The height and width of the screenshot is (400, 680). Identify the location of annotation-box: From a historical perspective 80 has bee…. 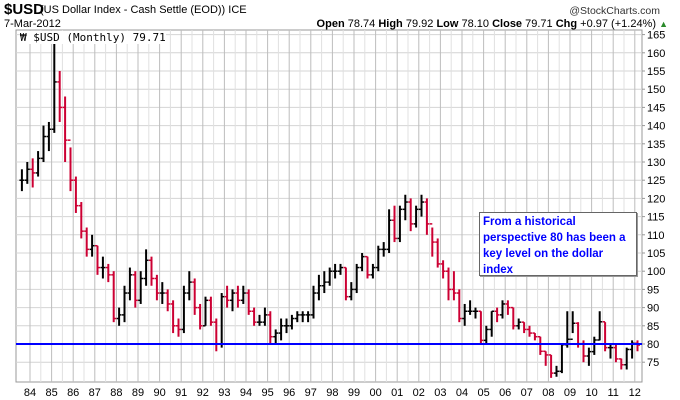
(558, 244).